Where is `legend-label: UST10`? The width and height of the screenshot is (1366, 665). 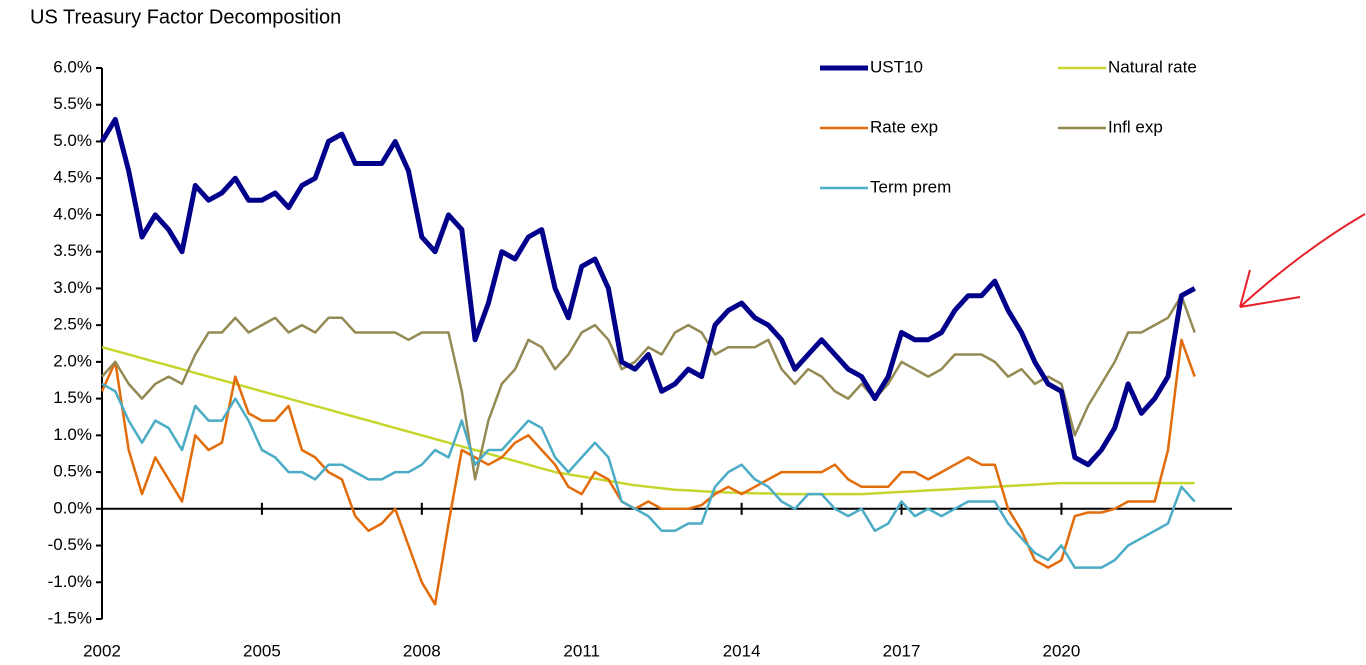 legend-label: UST10 is located at coordinates (896, 66).